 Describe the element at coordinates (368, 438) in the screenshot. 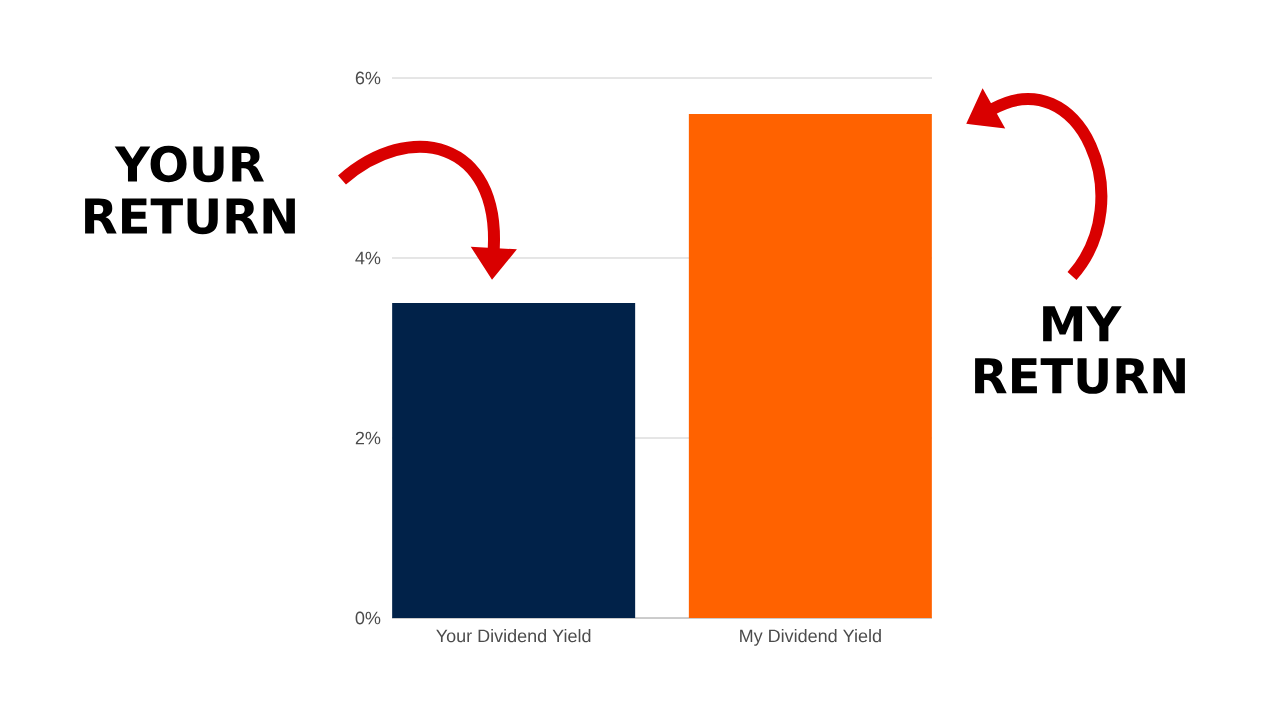

I see `y-tick-label: 2%` at that location.